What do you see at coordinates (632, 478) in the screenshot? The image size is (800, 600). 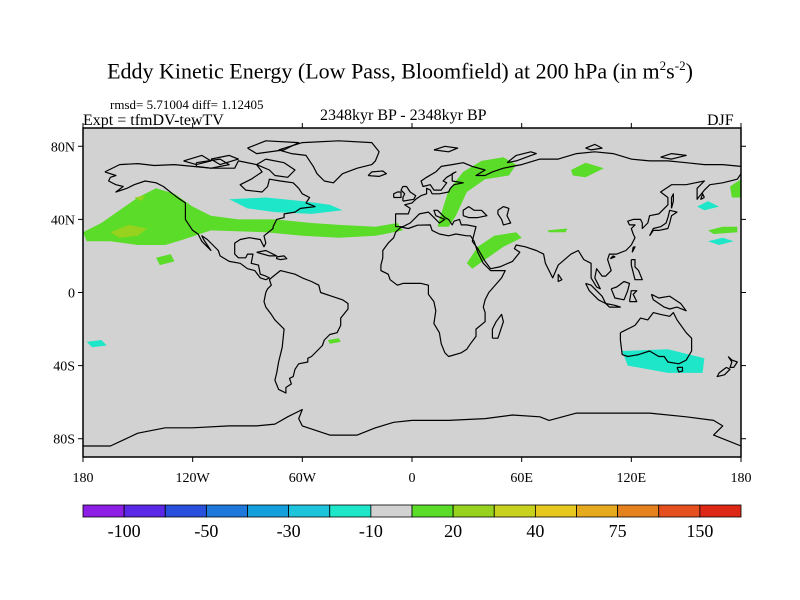 I see `x-tick-label: 120E` at bounding box center [632, 478].